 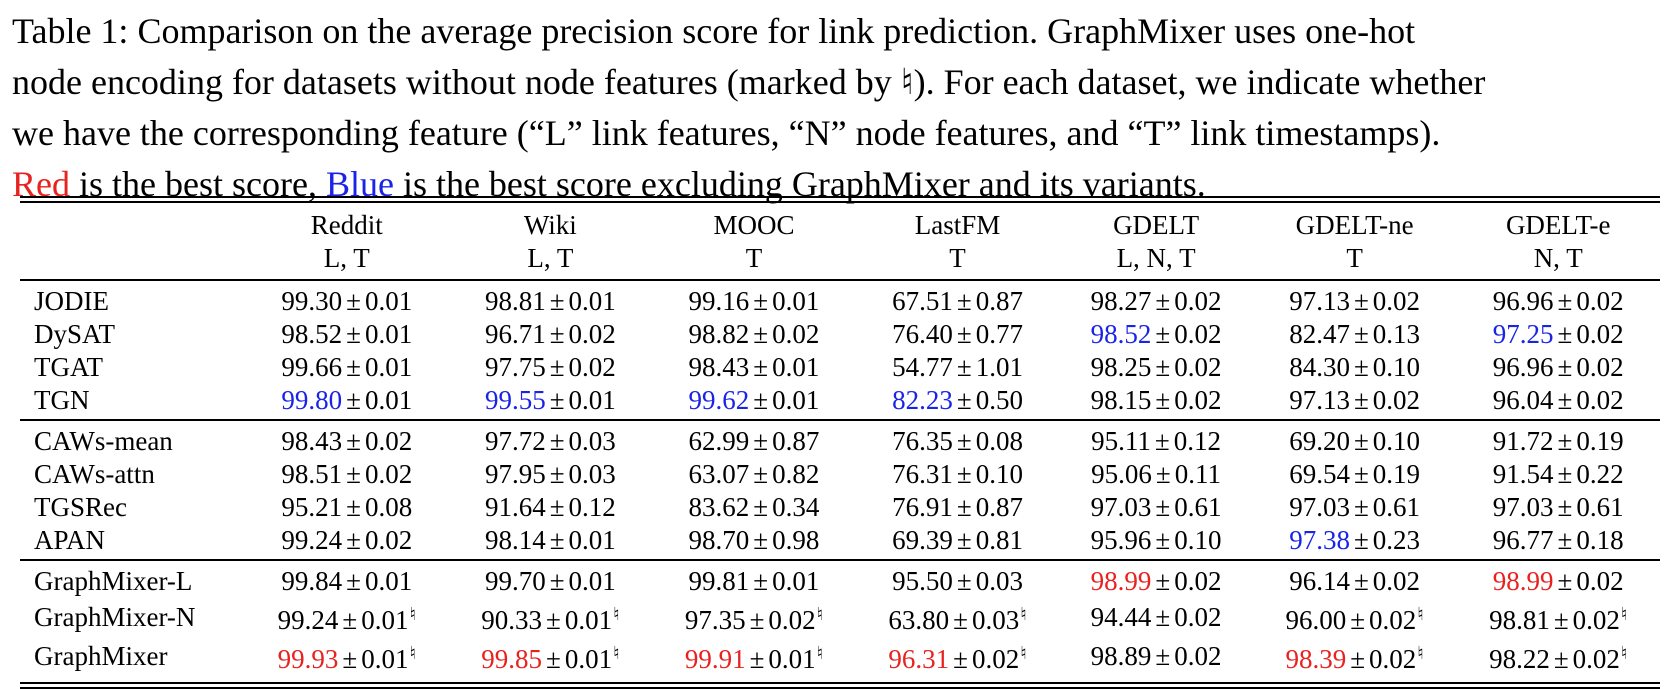 I want to click on score-cell: 97.95 ±0.03, so click(x=551, y=474).